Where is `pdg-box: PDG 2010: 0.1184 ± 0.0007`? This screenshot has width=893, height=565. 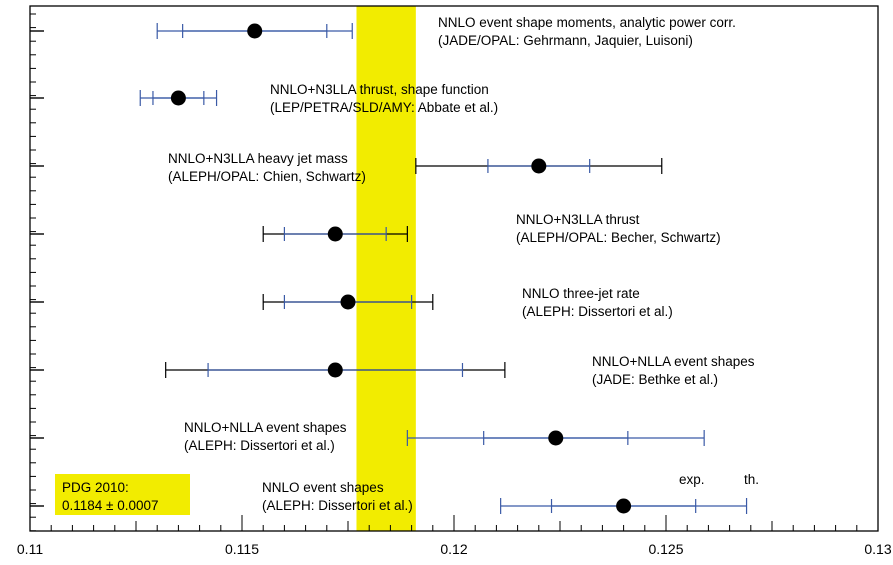 pdg-box: PDG 2010: 0.1184 ± 0.0007 is located at coordinates (122, 494).